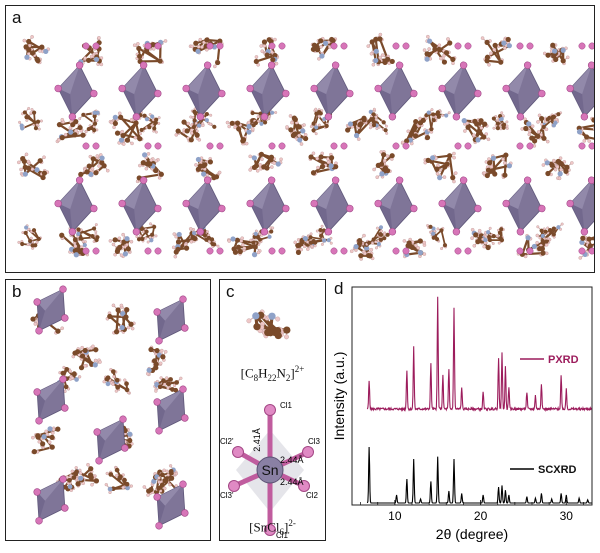  I want to click on atom-sn, so click(270, 470).